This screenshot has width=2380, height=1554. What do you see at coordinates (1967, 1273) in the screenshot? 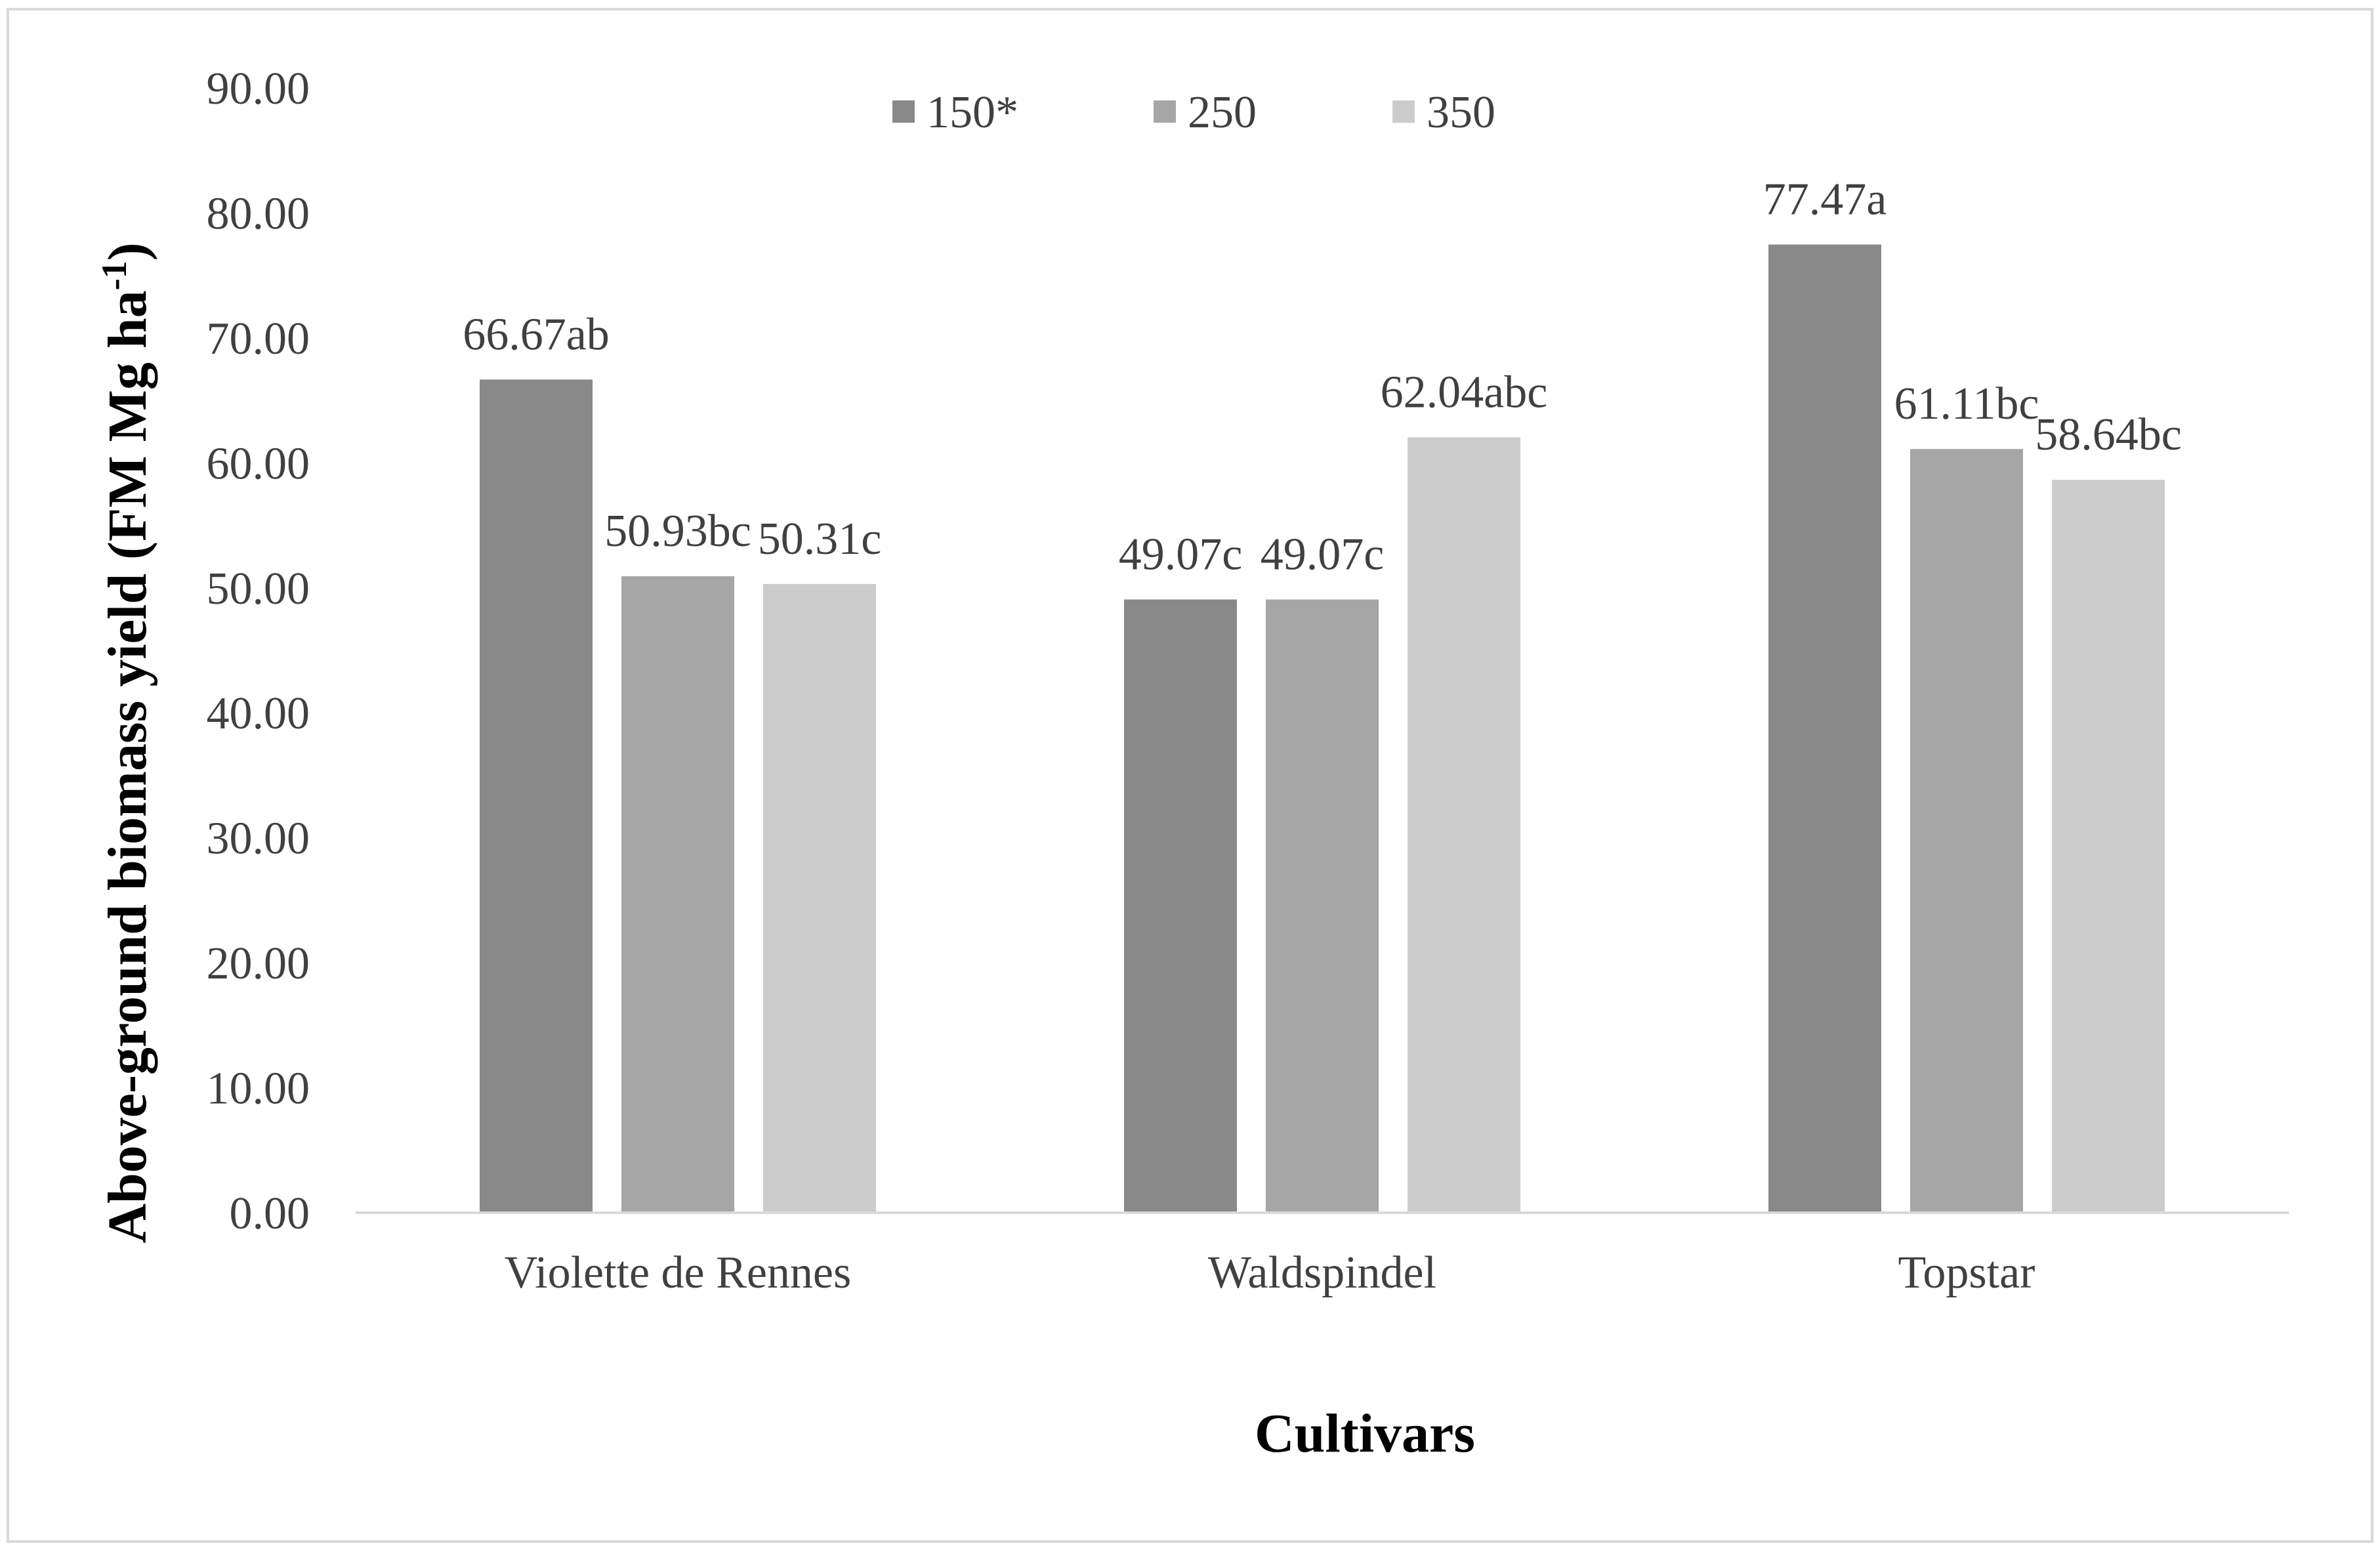
I see `x-category-label: Topstar` at bounding box center [1967, 1273].